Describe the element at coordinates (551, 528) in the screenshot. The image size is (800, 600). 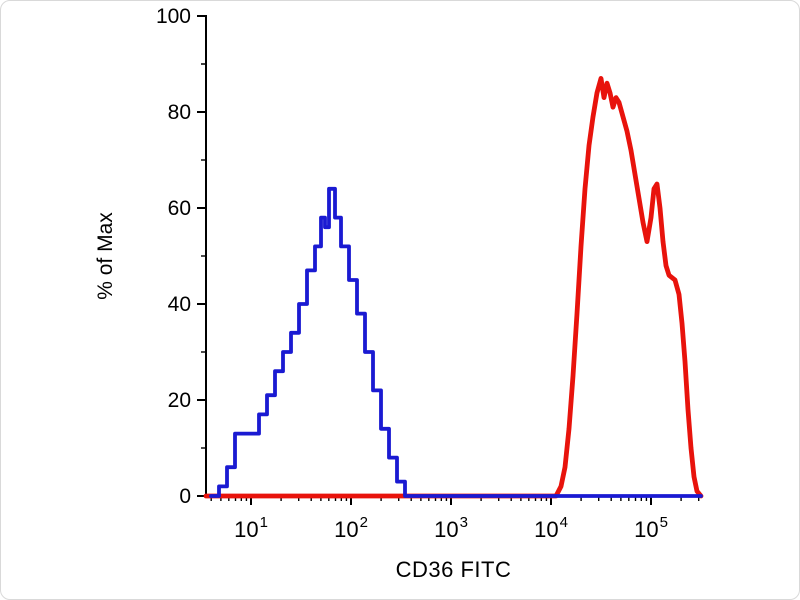
I see `x-tick-label: 10⁴` at that location.